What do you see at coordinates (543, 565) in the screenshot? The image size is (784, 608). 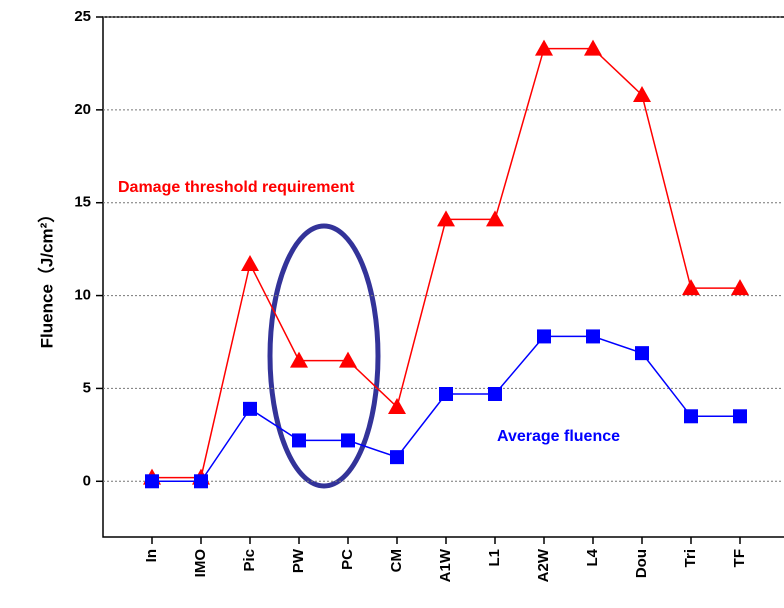 I see `x-tick-label: A2W` at bounding box center [543, 565].